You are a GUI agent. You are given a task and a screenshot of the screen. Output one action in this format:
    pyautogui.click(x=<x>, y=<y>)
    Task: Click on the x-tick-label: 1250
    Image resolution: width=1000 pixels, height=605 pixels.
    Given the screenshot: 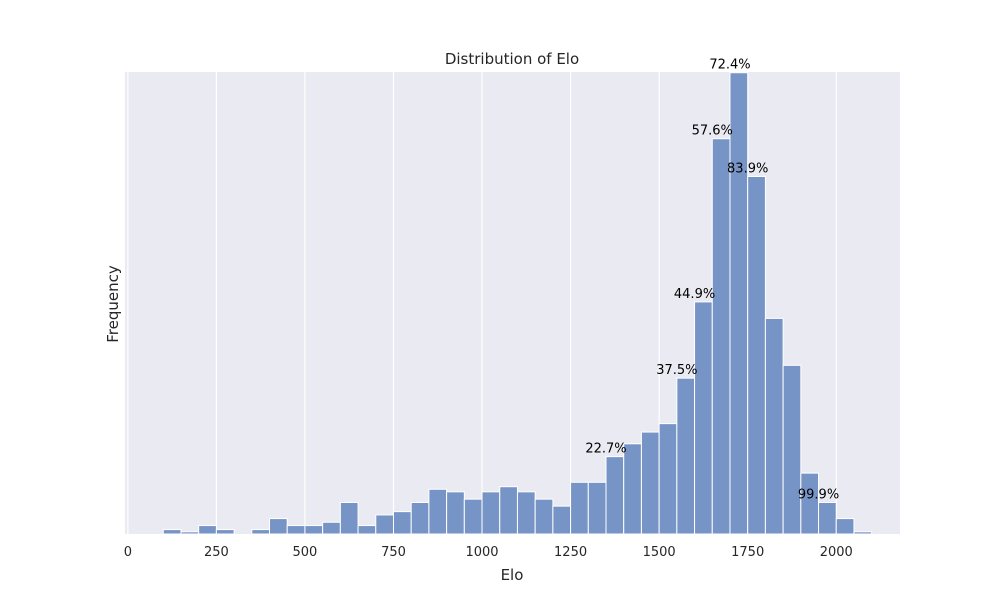 What is the action you would take?
    pyautogui.click(x=570, y=552)
    